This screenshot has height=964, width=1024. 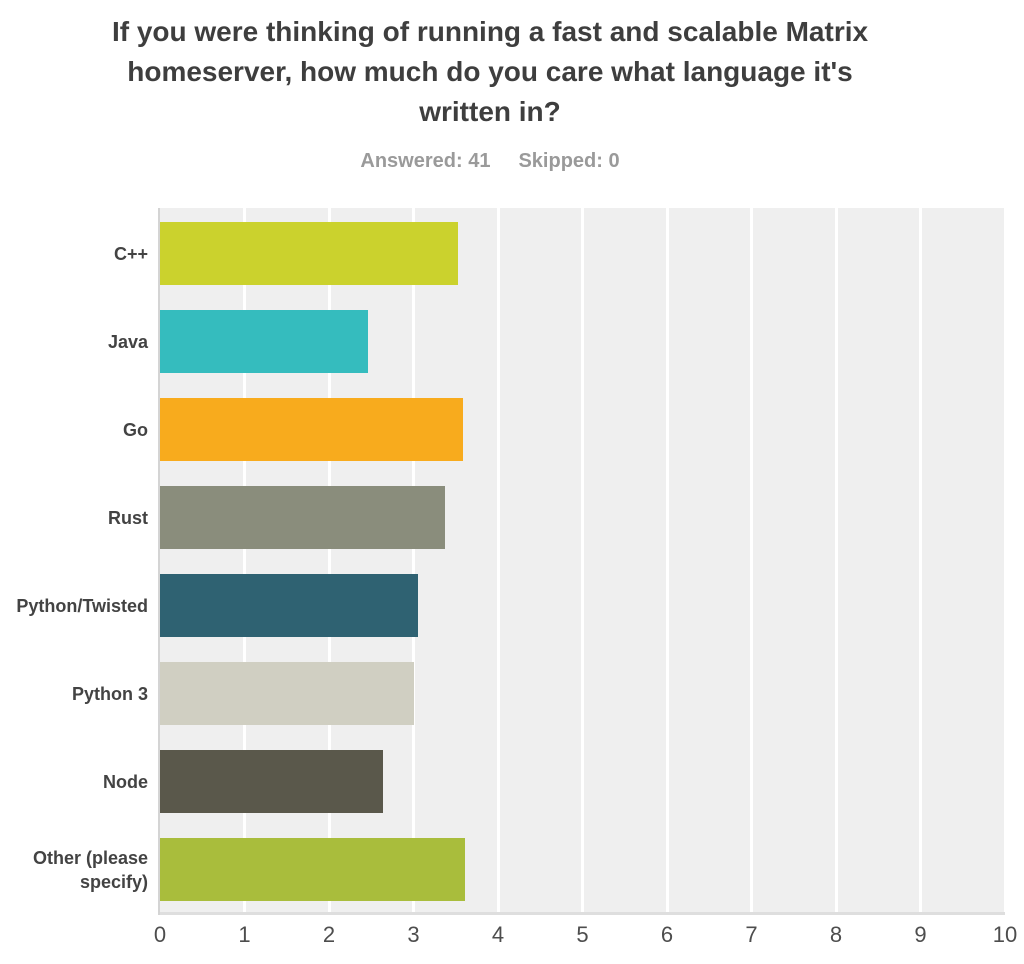 What do you see at coordinates (836, 934) in the screenshot?
I see `x-tick-label-8: 8` at bounding box center [836, 934].